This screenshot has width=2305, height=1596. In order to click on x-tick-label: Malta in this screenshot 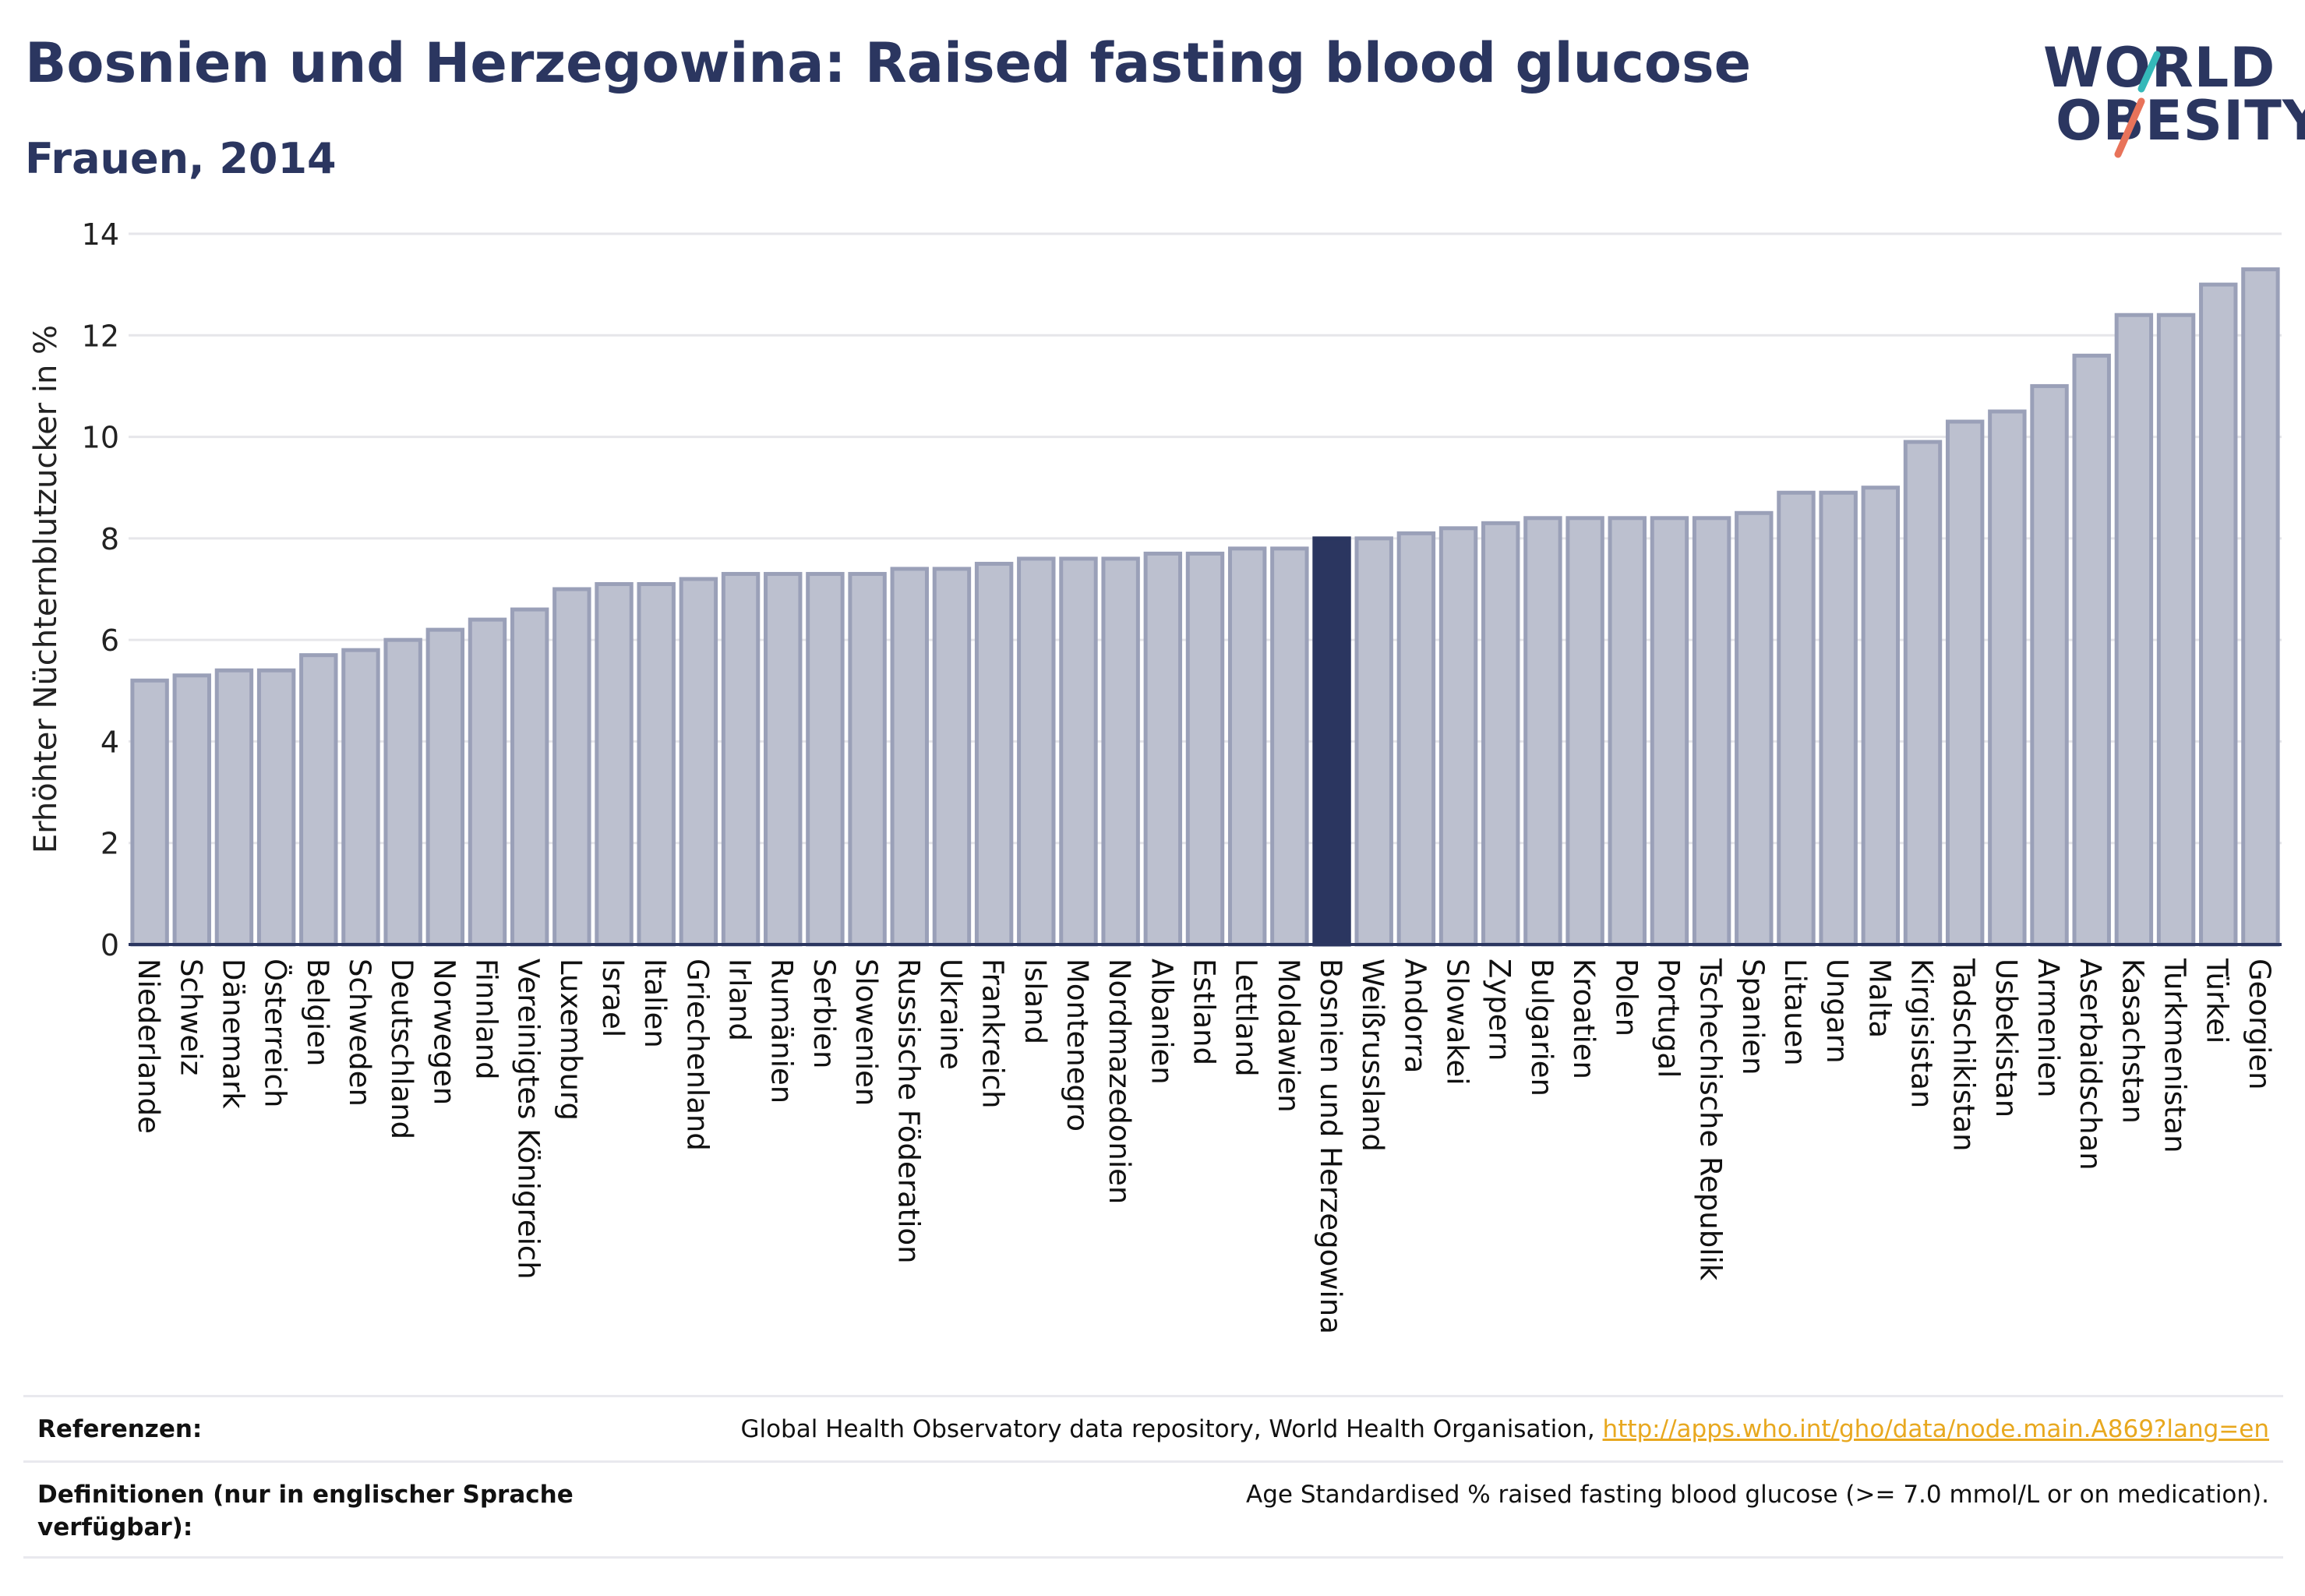, I will do `click(1879, 998)`.